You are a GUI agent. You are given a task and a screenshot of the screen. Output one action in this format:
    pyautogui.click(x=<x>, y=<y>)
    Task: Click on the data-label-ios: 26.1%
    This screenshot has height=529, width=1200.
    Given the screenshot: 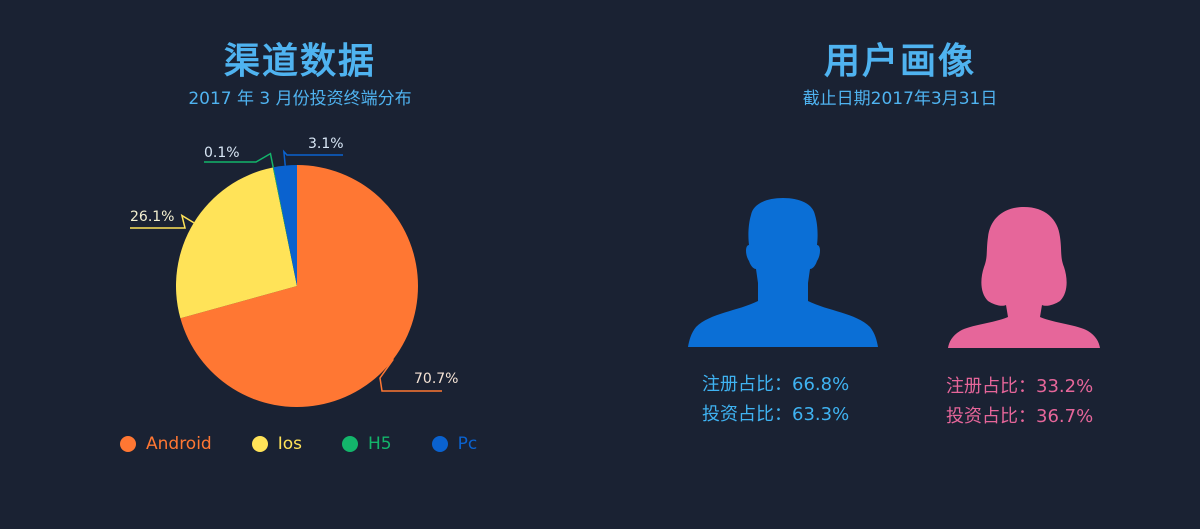 What is the action you would take?
    pyautogui.click(x=152, y=217)
    